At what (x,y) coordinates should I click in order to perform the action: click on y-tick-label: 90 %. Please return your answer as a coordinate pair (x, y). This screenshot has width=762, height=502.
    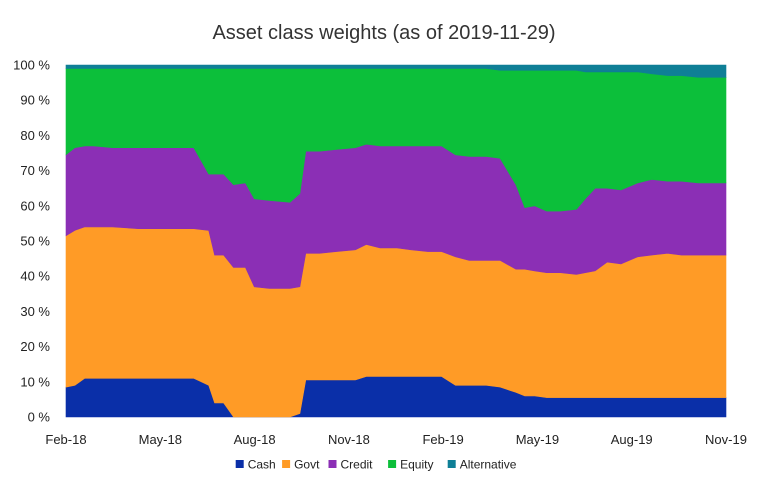
    Looking at the image, I should click on (35, 100).